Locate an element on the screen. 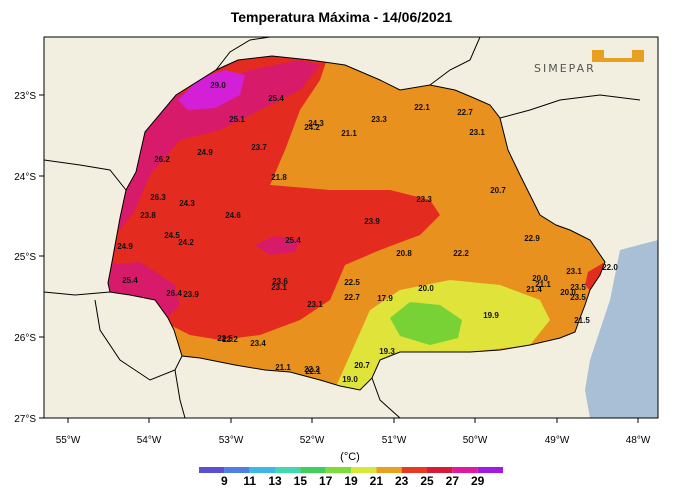 This screenshot has width=683, height=498. station-value: 19.3 is located at coordinates (387, 351).